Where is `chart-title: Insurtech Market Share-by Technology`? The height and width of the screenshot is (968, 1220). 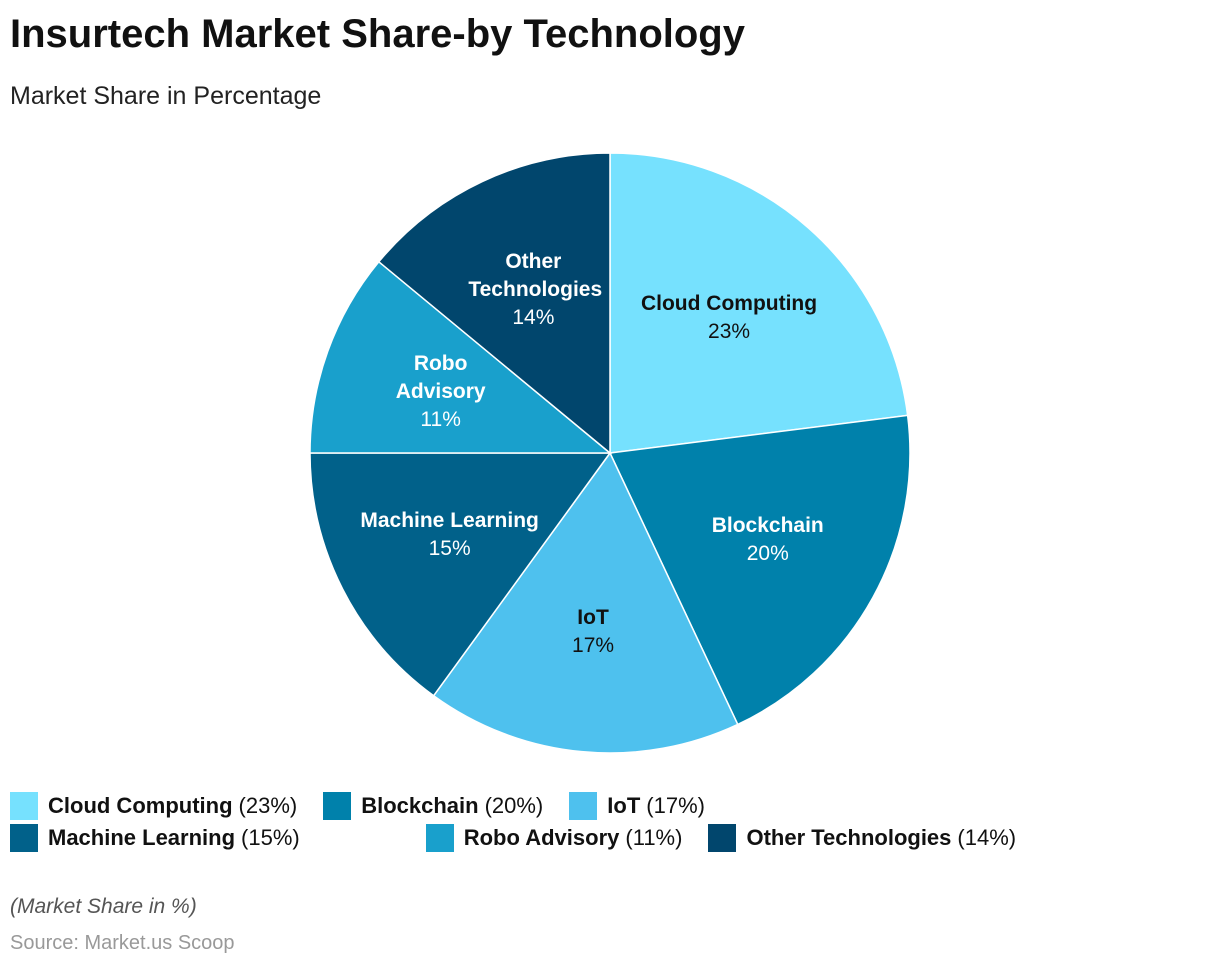
chart-title: Insurtech Market Share-by Technology is located at coordinates (377, 34).